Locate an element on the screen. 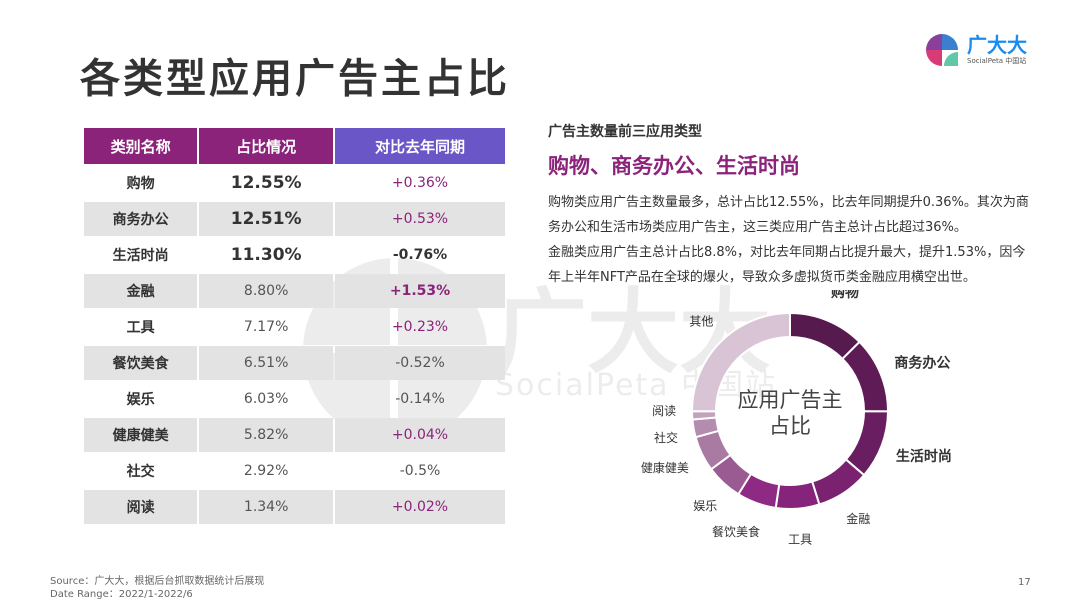  share-cell: 8.80% is located at coordinates (266, 291).